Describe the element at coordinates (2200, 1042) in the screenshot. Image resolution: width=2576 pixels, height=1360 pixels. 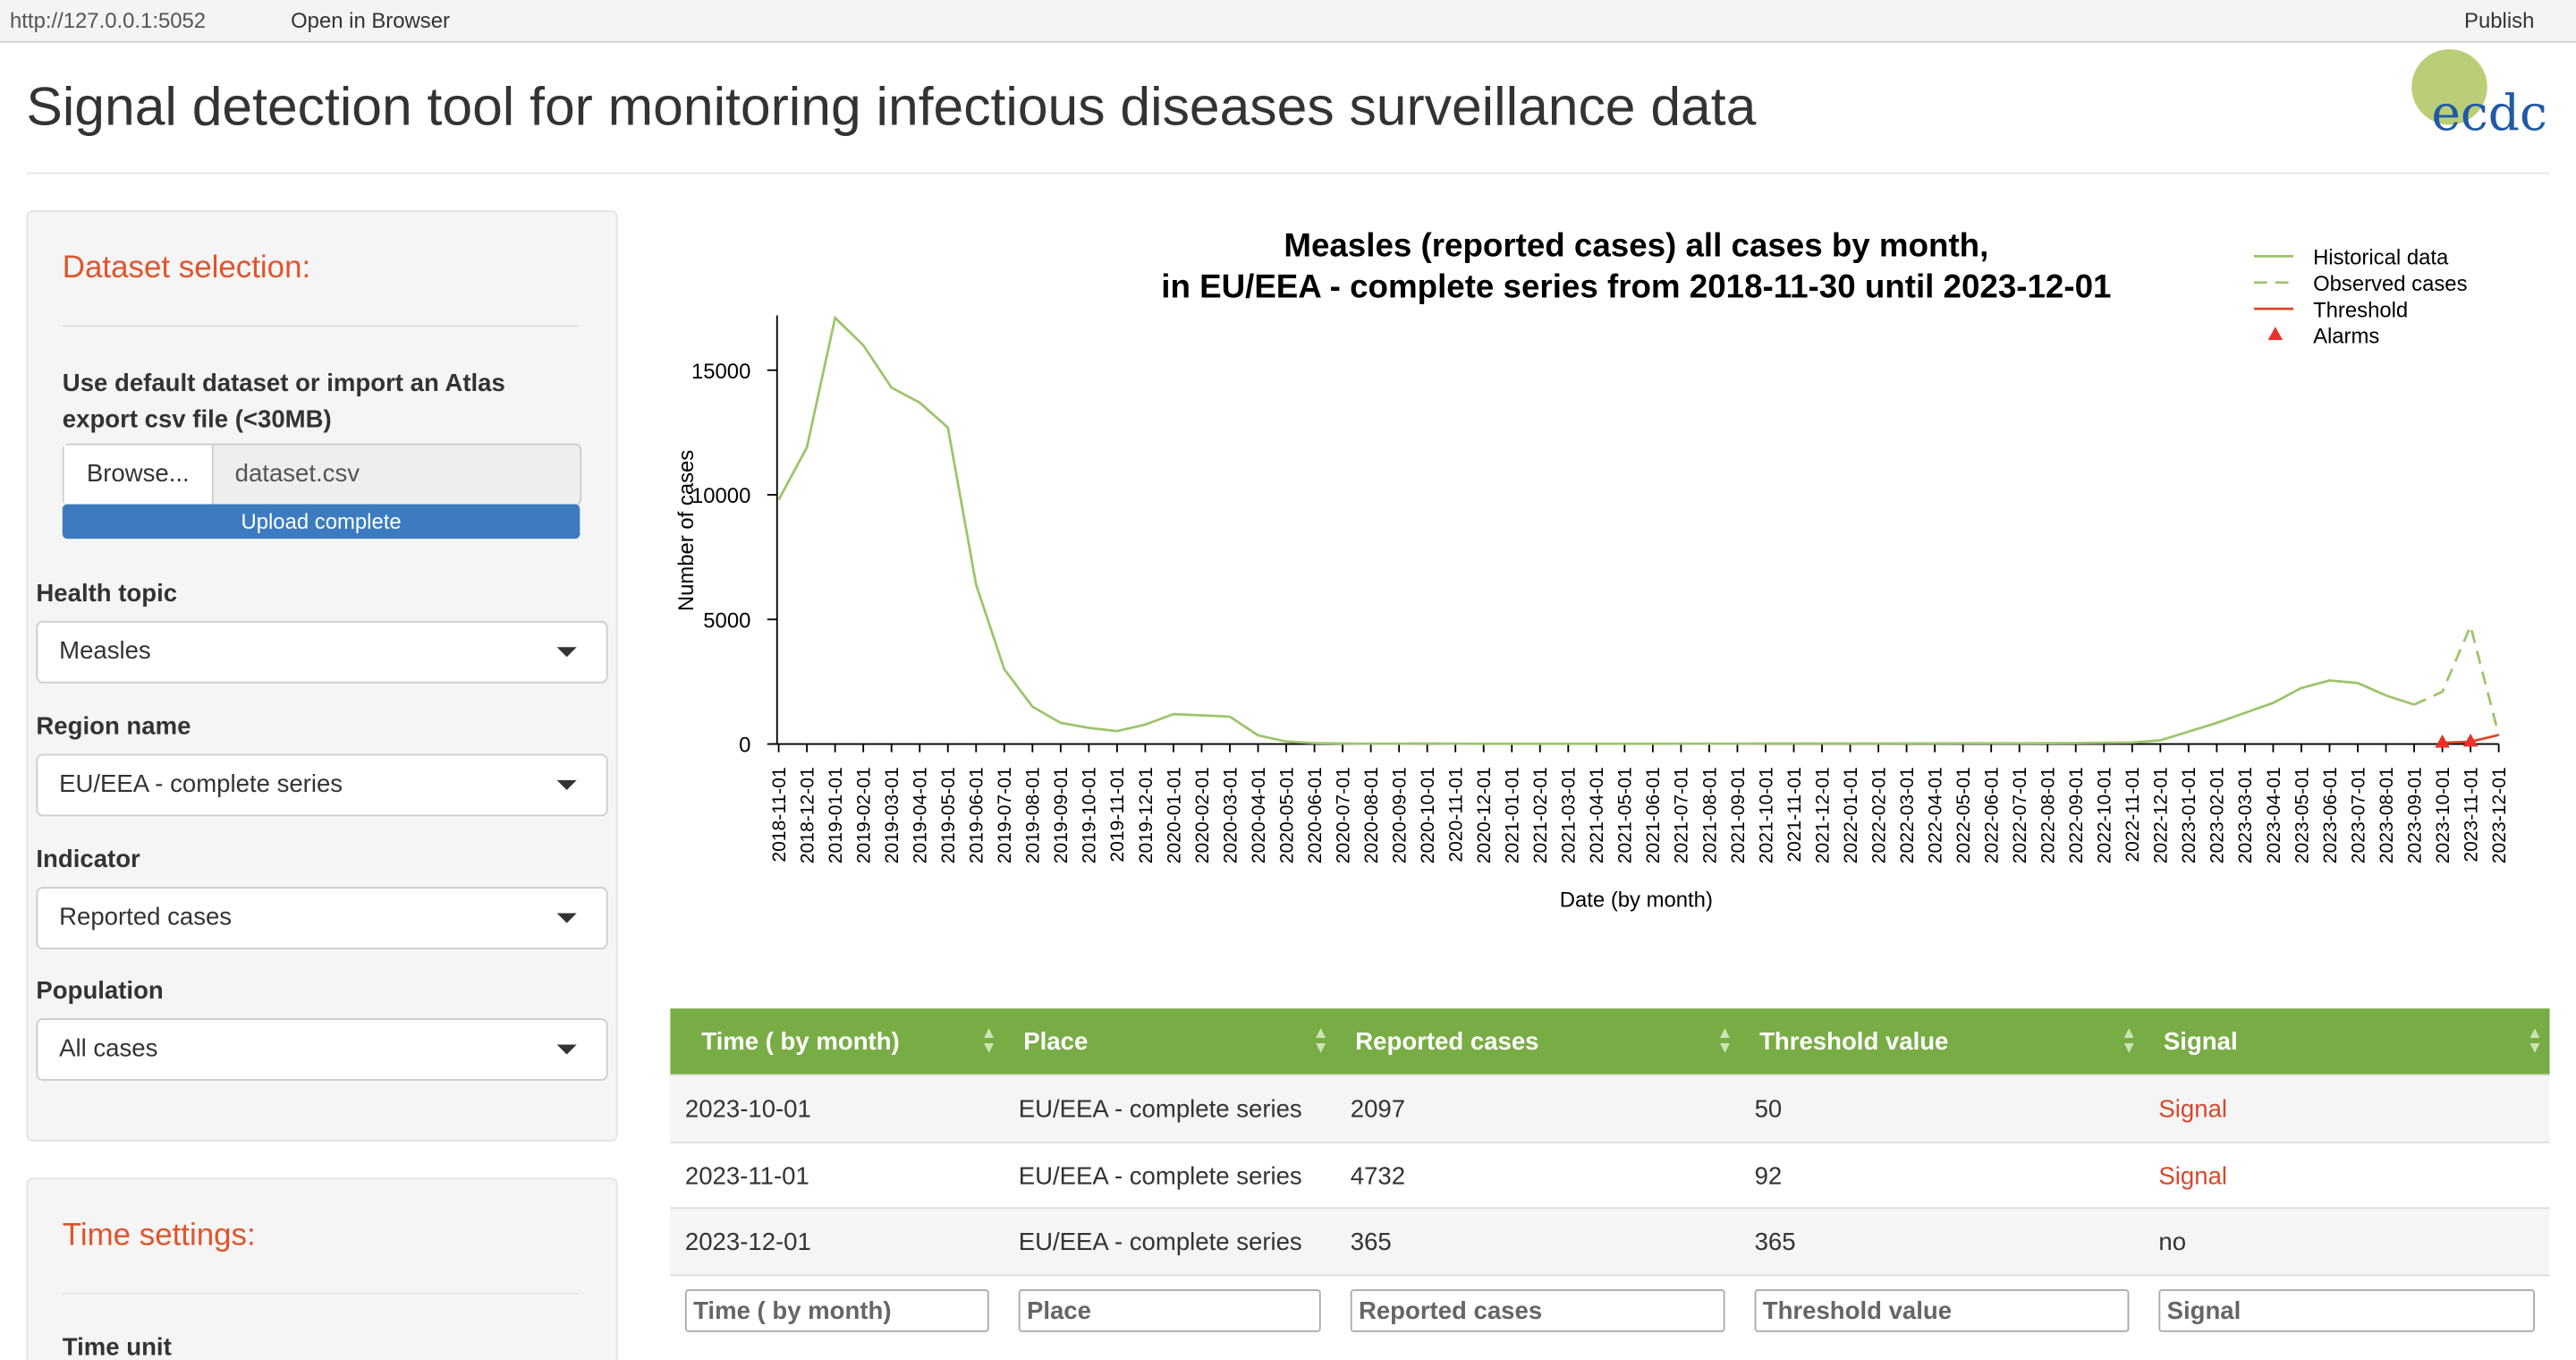
I see `column-header: Signal` at that location.